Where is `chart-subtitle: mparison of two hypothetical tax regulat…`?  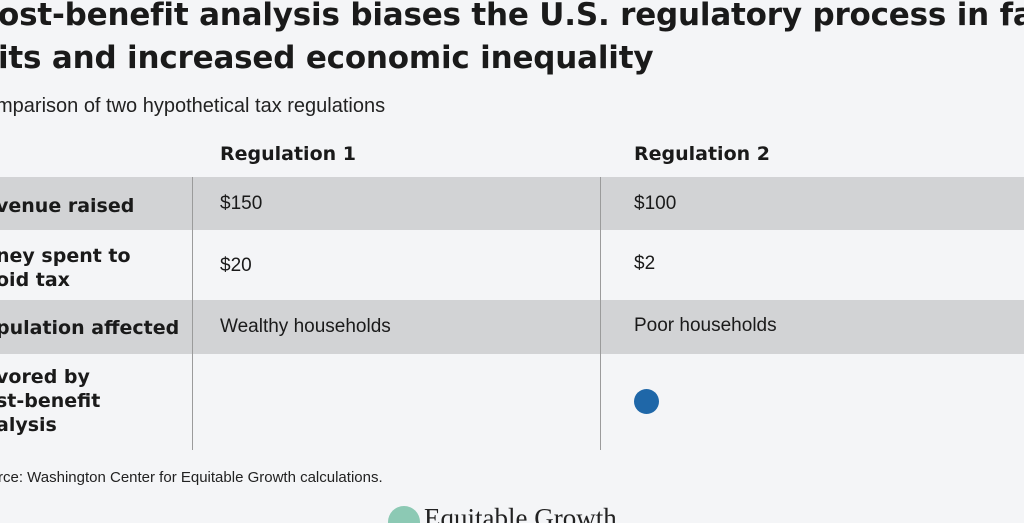 chart-subtitle: mparison of two hypothetical tax regulat… is located at coordinates (193, 106).